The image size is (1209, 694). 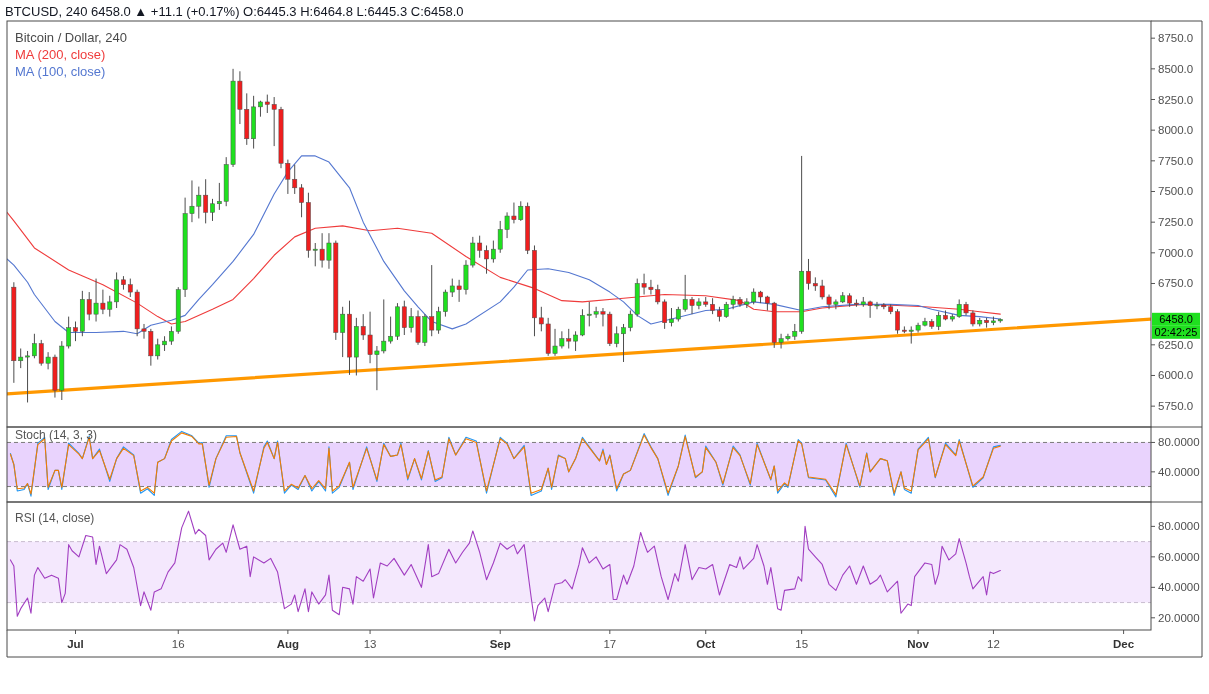 What do you see at coordinates (706, 644) in the screenshot?
I see `x-tick-label: Oct` at bounding box center [706, 644].